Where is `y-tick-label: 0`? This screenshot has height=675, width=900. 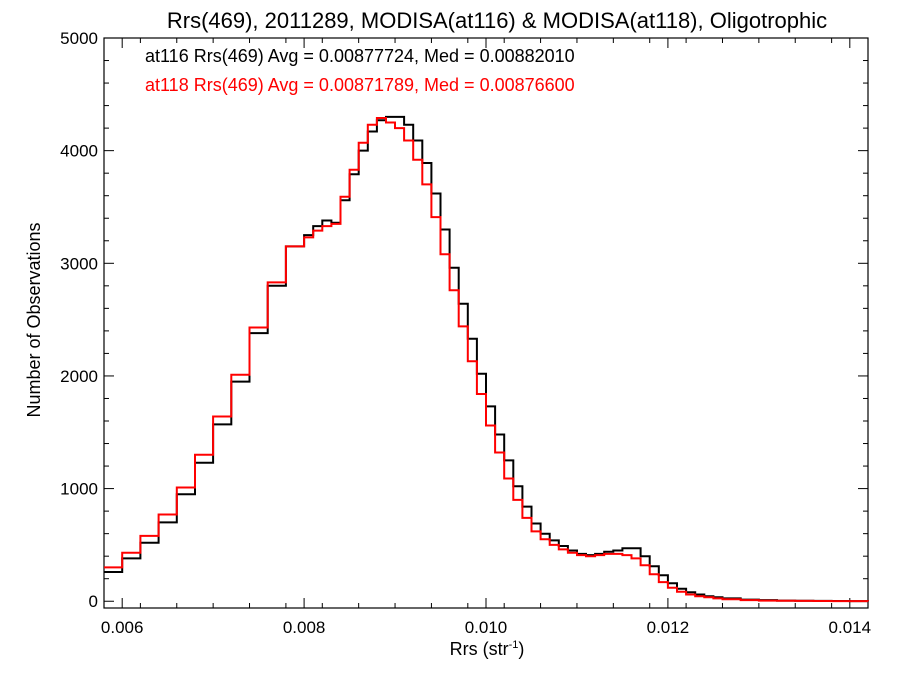 y-tick-label: 0 is located at coordinates (93, 601).